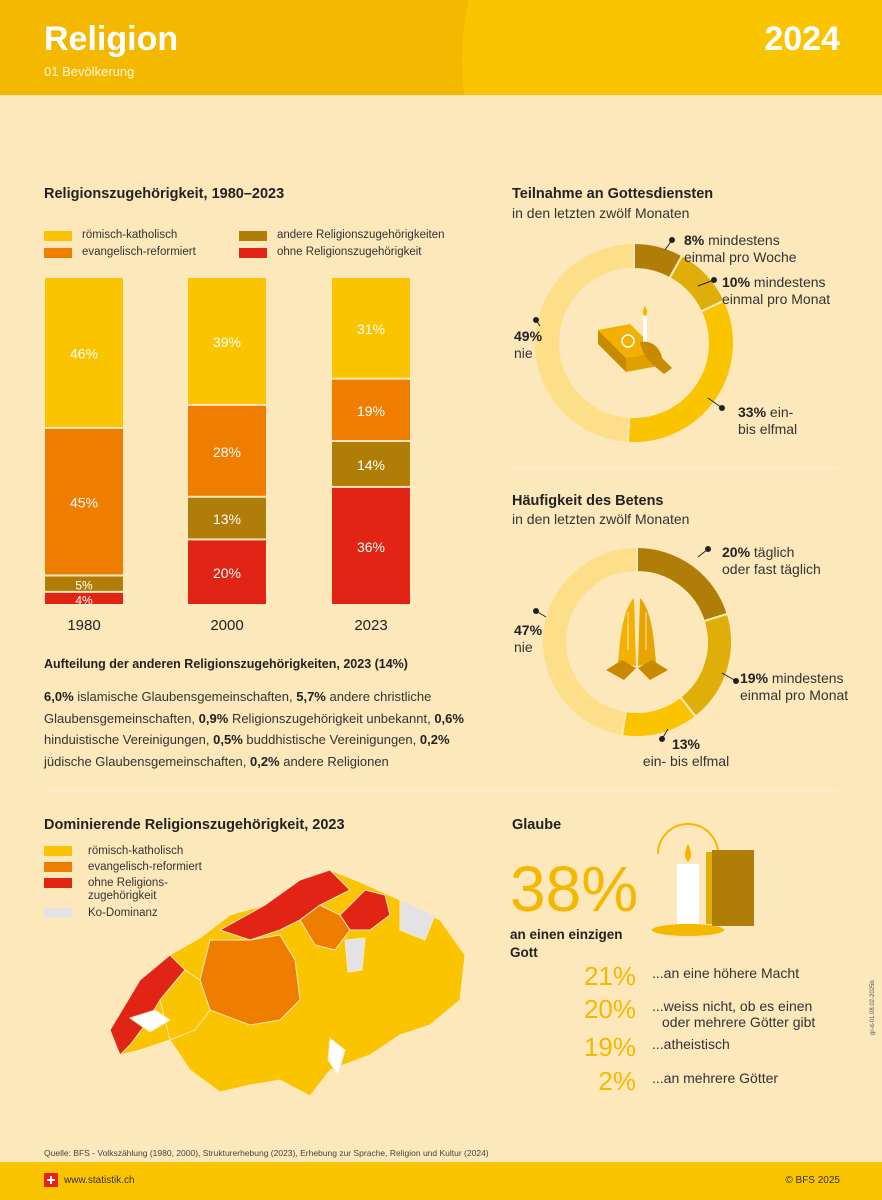 The height and width of the screenshot is (1200, 882). I want to click on page-title: Religion, so click(111, 39).